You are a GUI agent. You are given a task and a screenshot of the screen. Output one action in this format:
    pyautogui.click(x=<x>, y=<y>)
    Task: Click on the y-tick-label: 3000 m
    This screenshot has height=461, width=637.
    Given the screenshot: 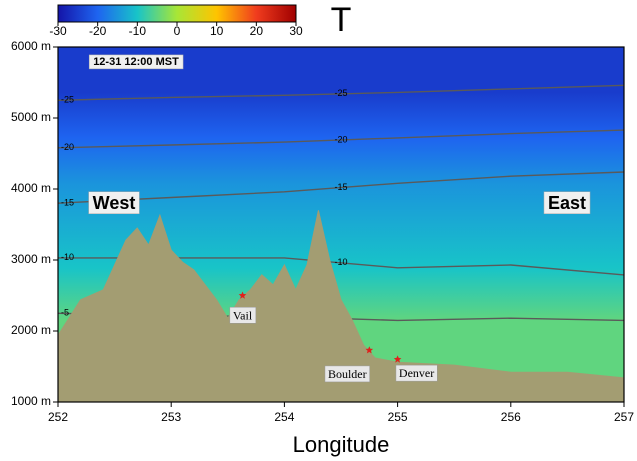 What is the action you would take?
    pyautogui.click(x=31, y=259)
    